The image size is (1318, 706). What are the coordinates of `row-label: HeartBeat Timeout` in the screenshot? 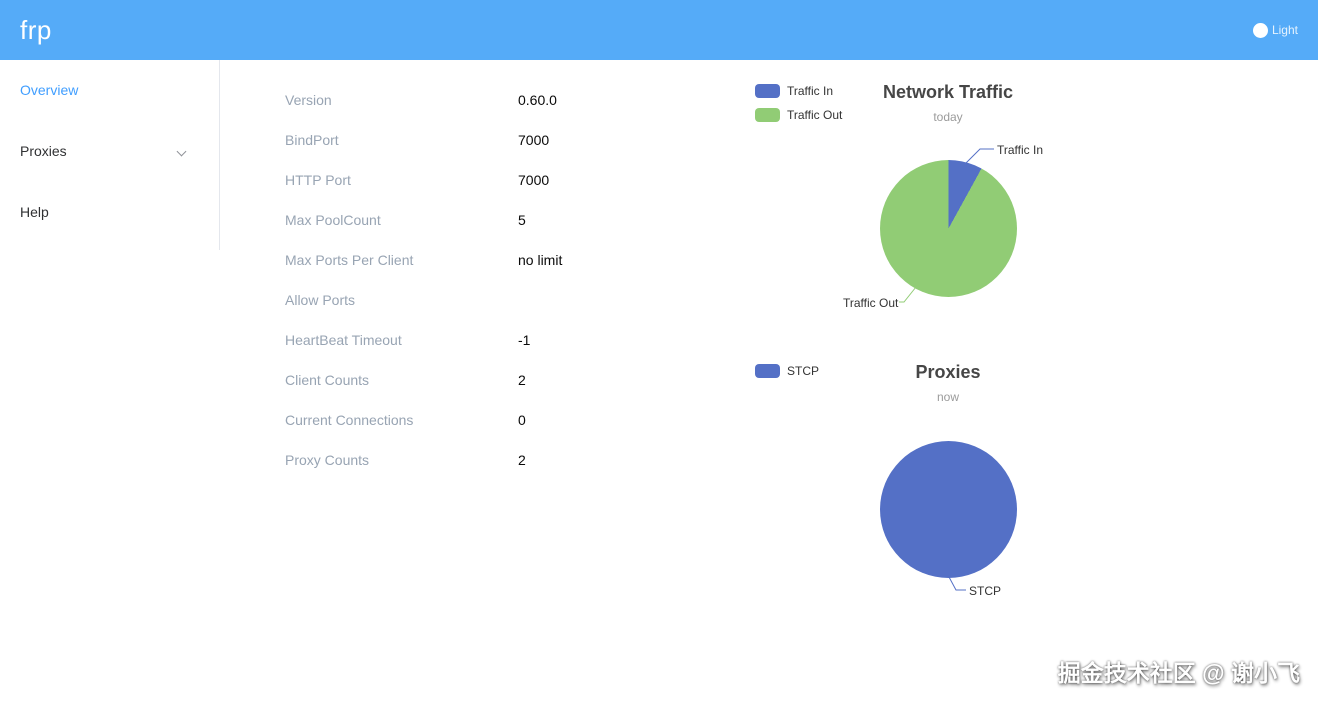 It's located at (343, 340).